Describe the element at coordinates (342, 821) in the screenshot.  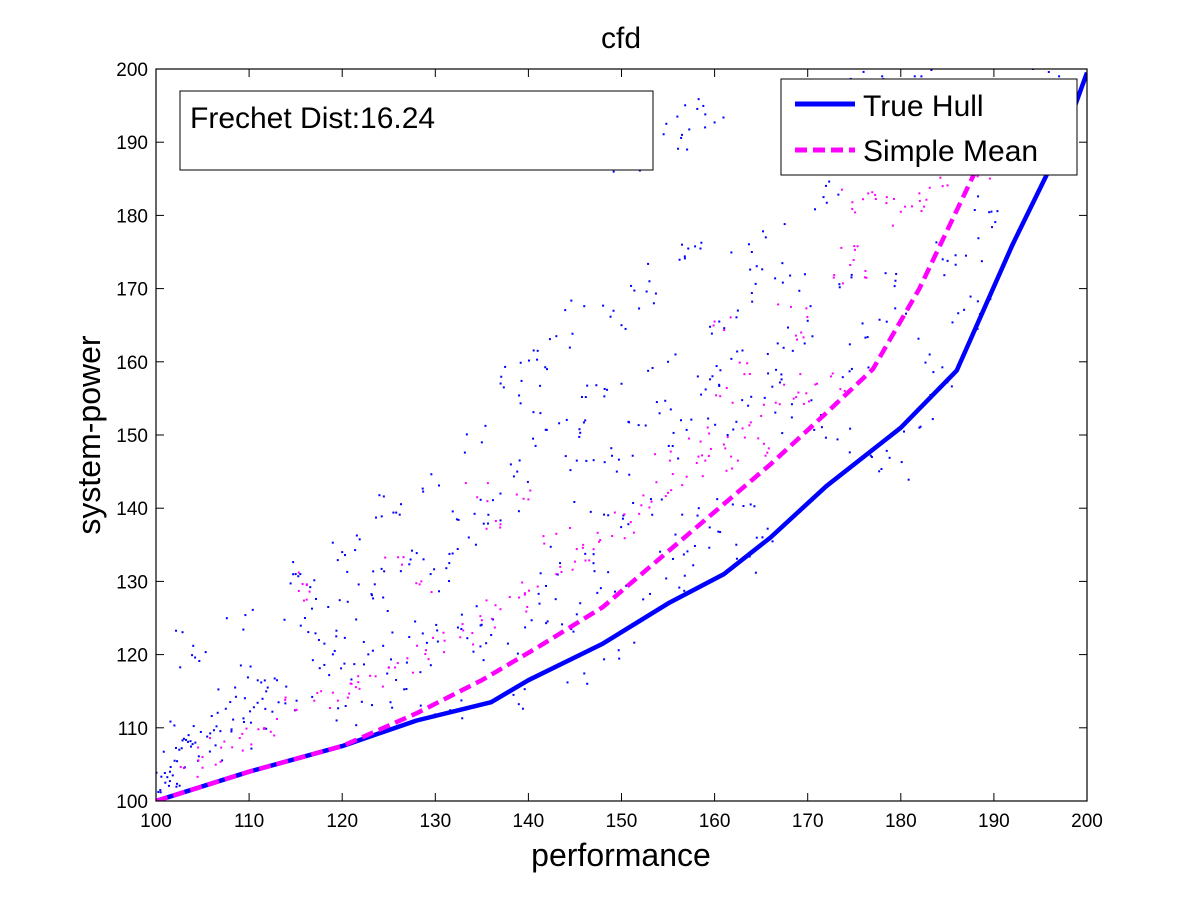
I see `x-tick-label: 120` at that location.